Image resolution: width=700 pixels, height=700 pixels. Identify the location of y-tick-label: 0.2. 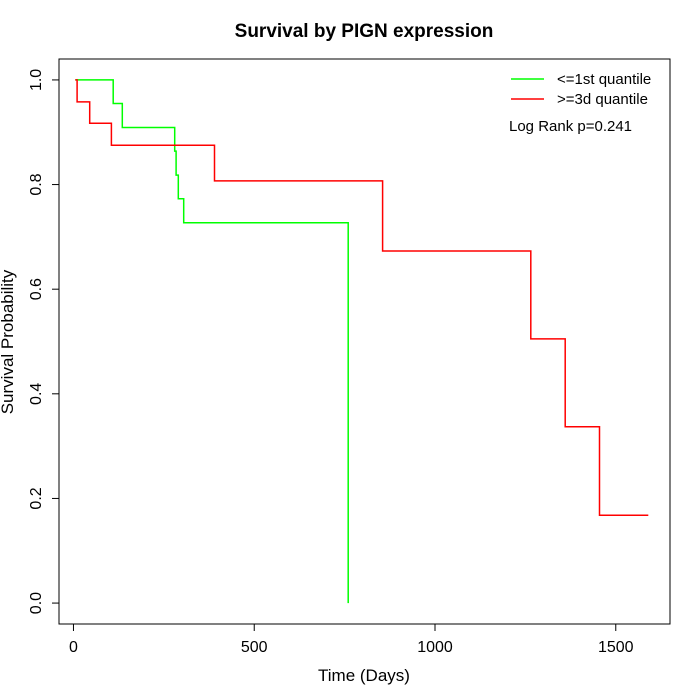
(36, 498).